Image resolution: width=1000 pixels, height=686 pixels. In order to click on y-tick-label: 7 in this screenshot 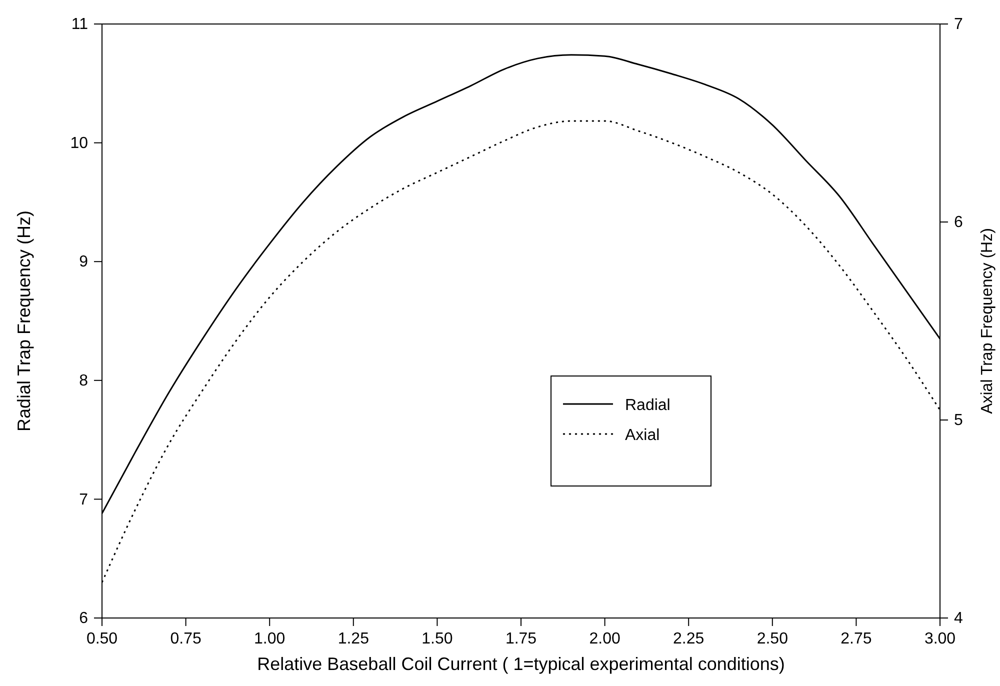, I will do `click(83, 499)`.